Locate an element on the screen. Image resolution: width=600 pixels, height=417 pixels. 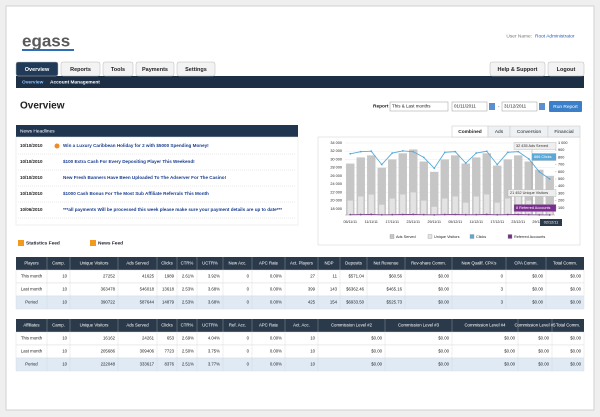
logo: egass is located at coordinates (46, 40).